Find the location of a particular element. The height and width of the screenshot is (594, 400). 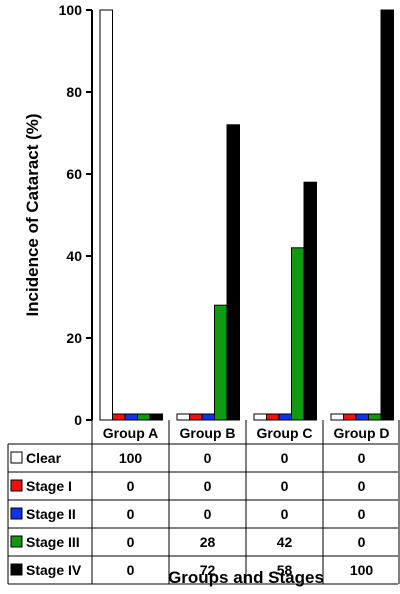

bar-group-a-stage-iv is located at coordinates (156, 417).